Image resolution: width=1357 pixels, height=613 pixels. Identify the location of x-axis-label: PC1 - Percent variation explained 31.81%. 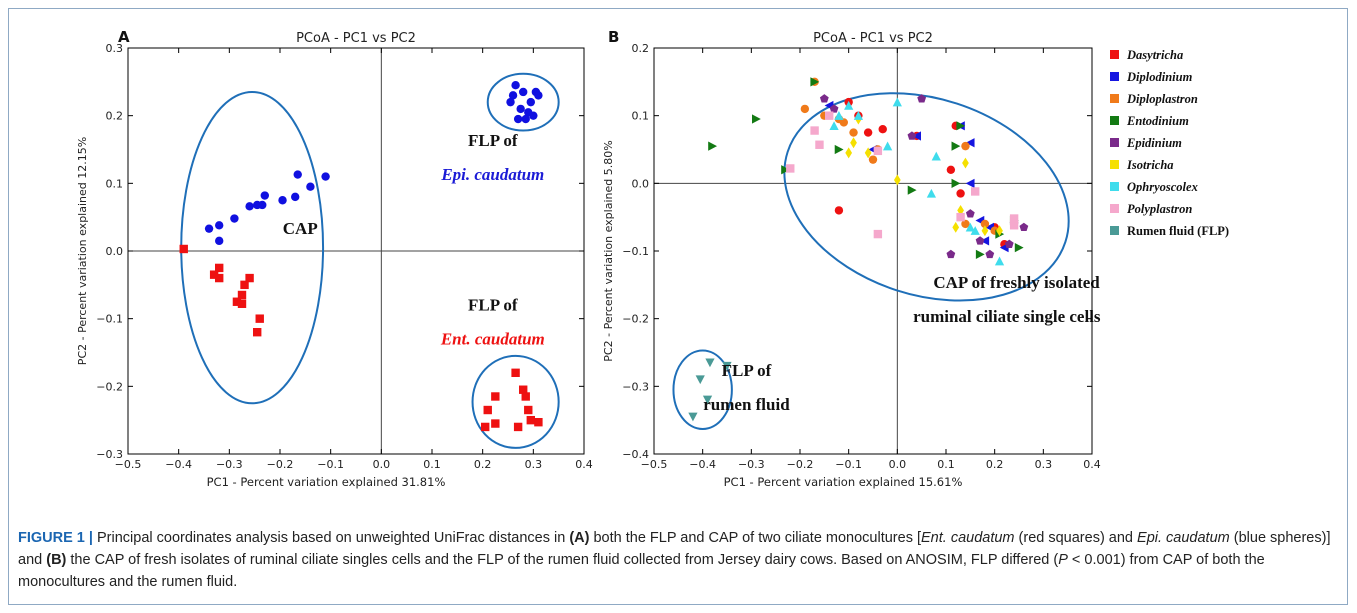
(326, 482).